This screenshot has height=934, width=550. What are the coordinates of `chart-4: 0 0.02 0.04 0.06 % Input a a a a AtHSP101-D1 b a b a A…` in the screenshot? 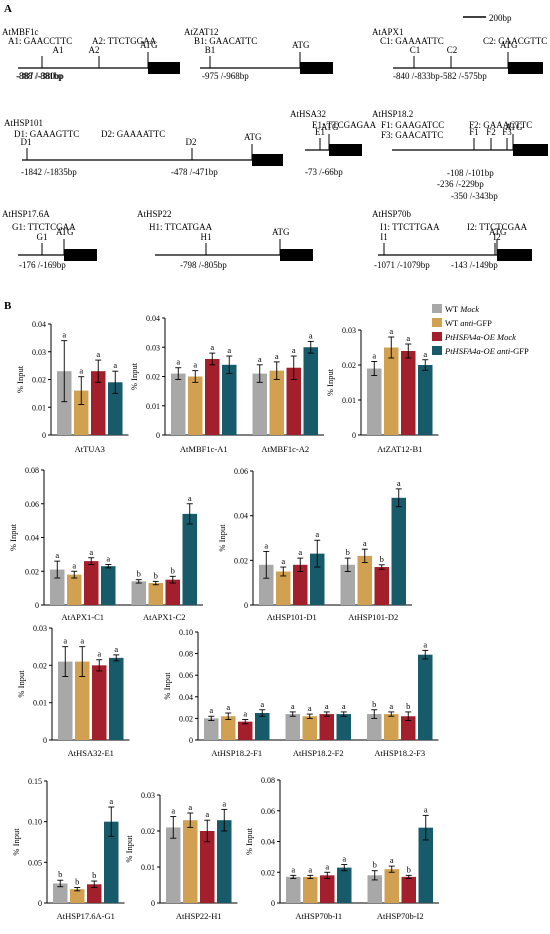 It's located at (314, 544).